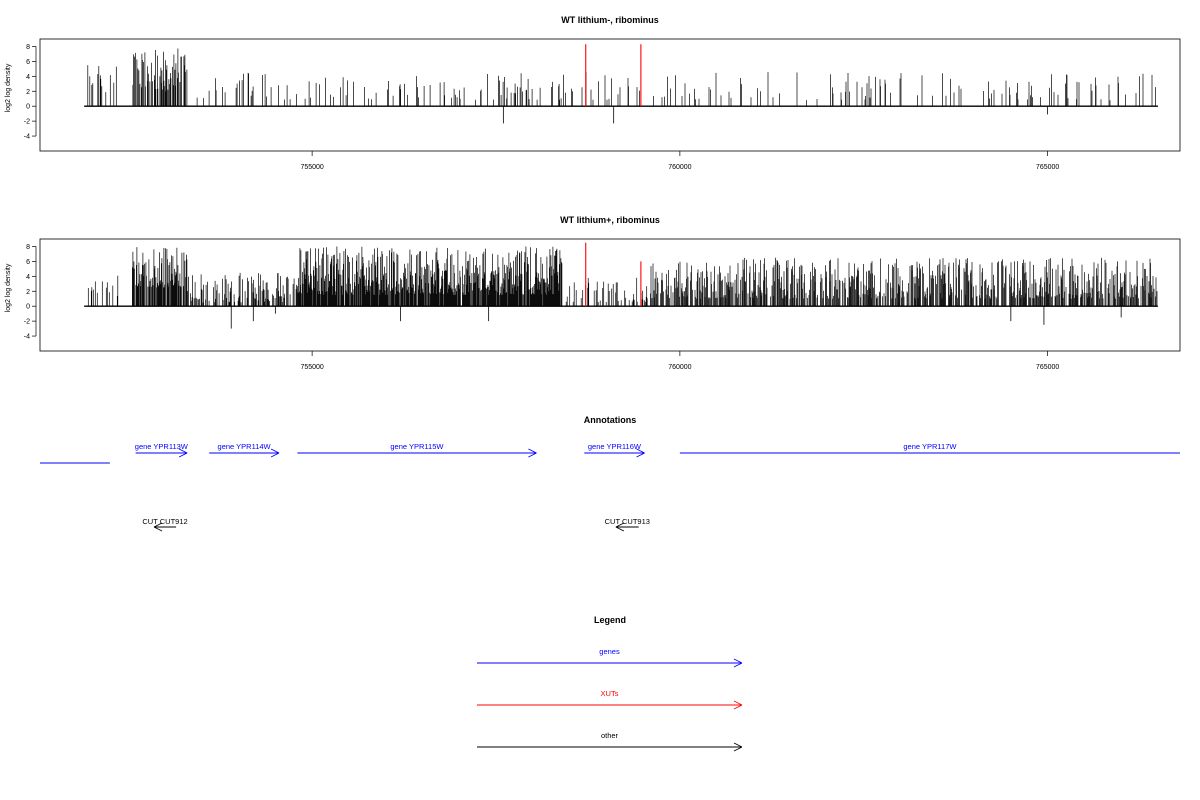 Image resolution: width=1200 pixels, height=800 pixels. I want to click on legend-item-other: other, so click(610, 741).